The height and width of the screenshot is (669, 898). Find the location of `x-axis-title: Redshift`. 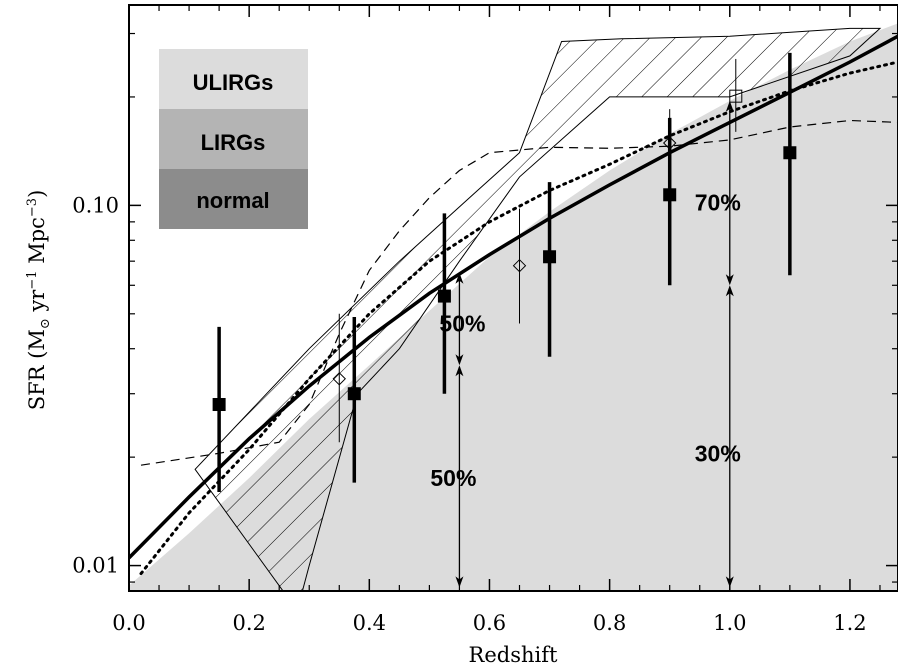

x-axis-title: Redshift is located at coordinates (513, 655).